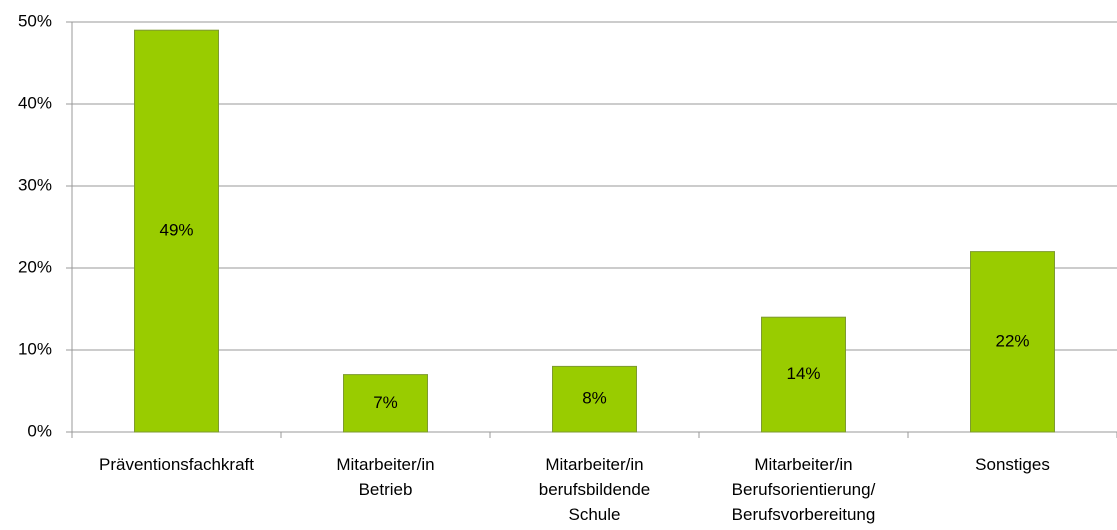 This screenshot has height=530, width=1117. I want to click on data-label: 7%, so click(385, 402).